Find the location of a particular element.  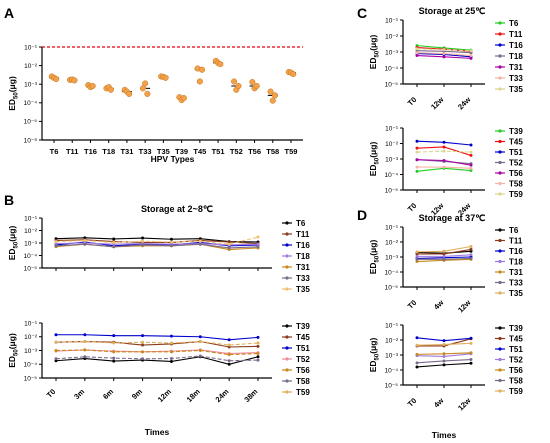

series-line-t18 is located at coordinates (157, 244).